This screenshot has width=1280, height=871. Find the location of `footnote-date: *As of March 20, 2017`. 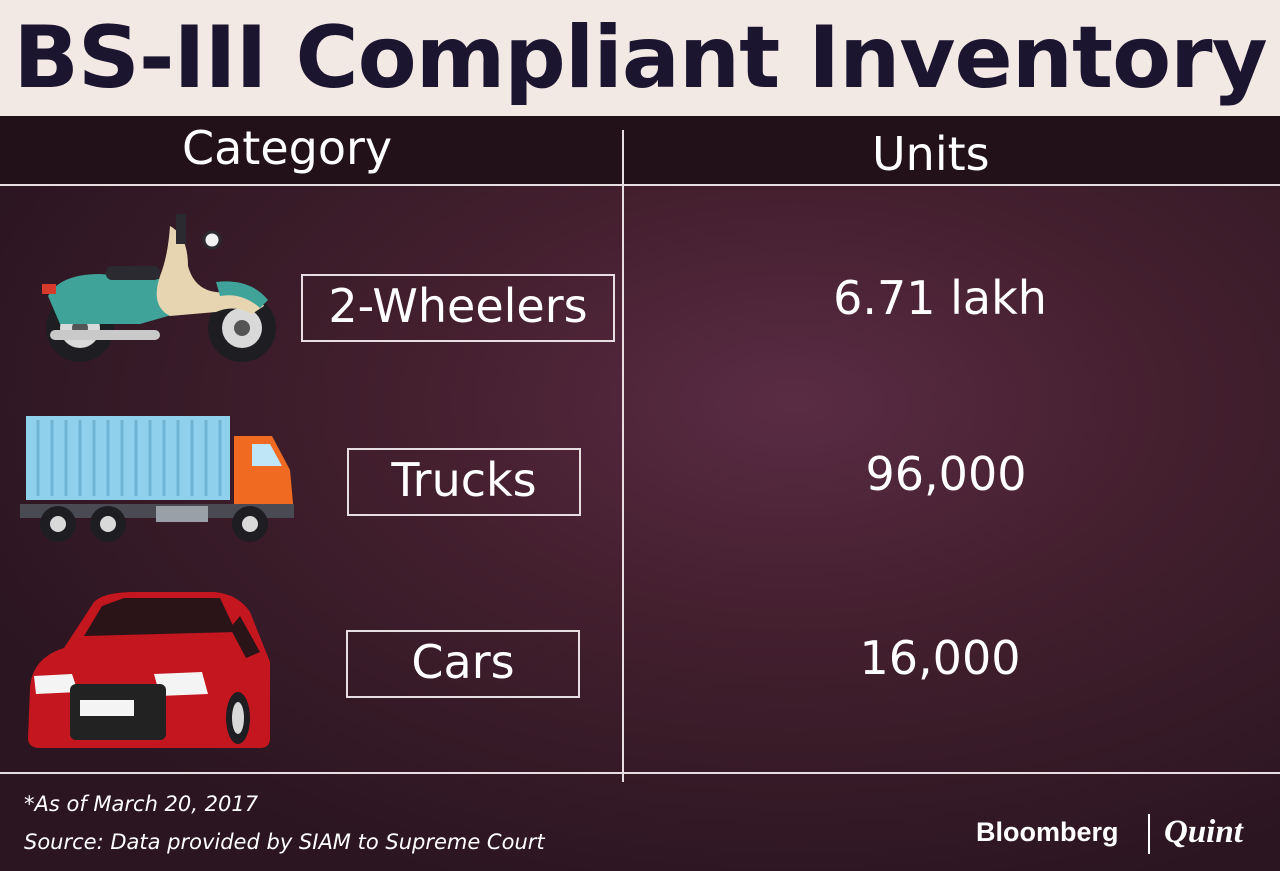

footnote-date: *As of March 20, 2017 is located at coordinates (141, 804).